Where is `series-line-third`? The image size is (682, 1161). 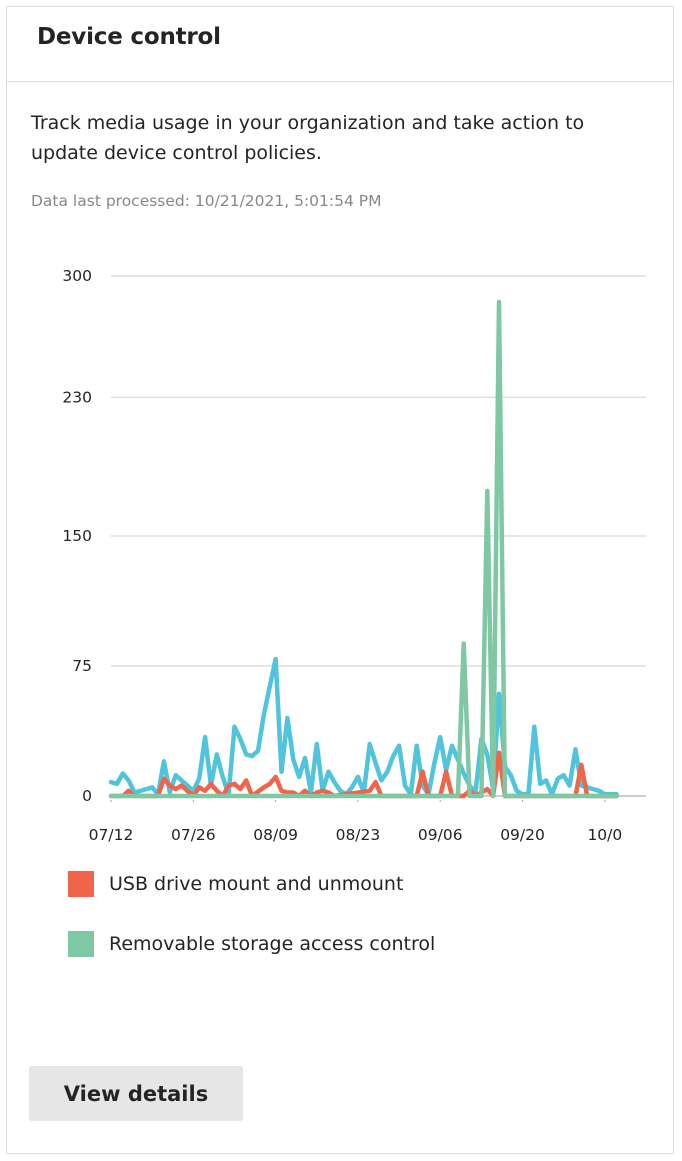 series-line-third is located at coordinates (363, 726).